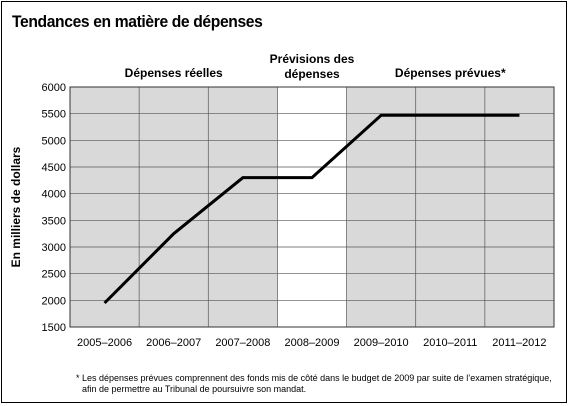 The width and height of the screenshot is (570, 406). Describe the element at coordinates (16, 206) in the screenshot. I see `y-axis-label: En milliers de dollars` at that location.